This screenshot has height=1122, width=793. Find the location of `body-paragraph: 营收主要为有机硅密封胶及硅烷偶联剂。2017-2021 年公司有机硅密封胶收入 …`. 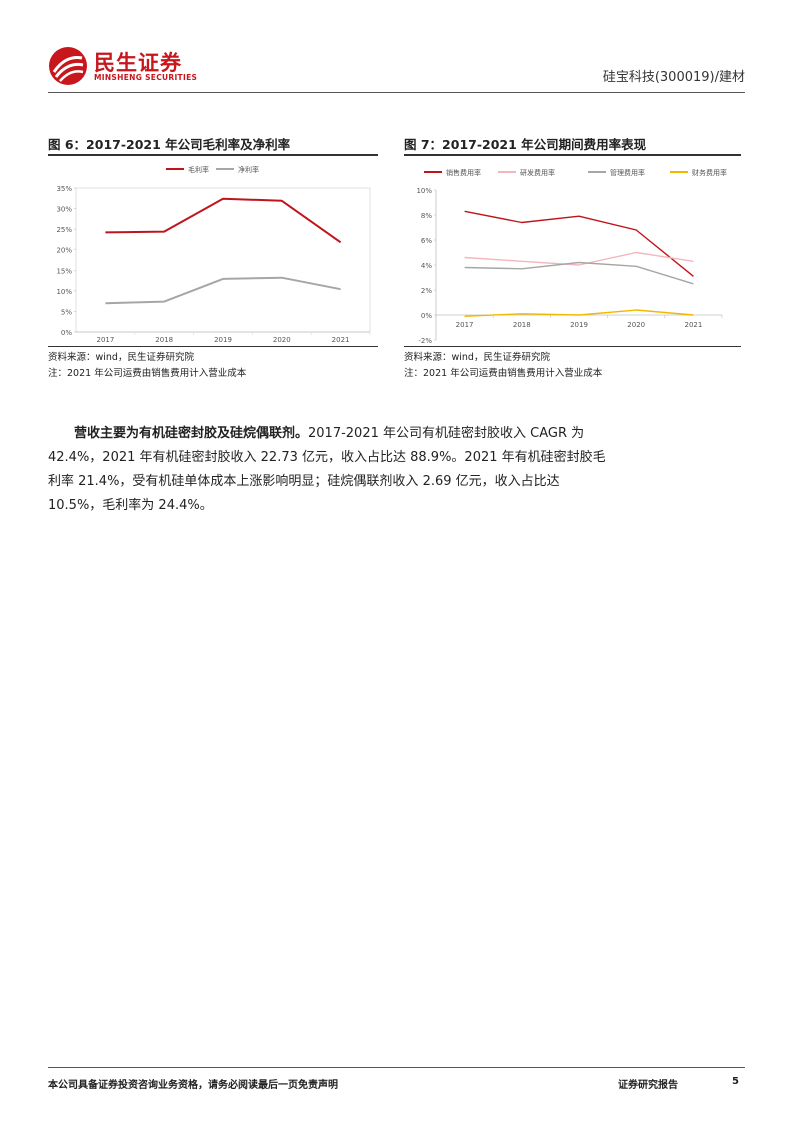

body-paragraph: 营收主要为有机硅密封胶及硅烷偶联剂。2017-2021 年公司有机硅密封胶收入 … is located at coordinates (328, 470).